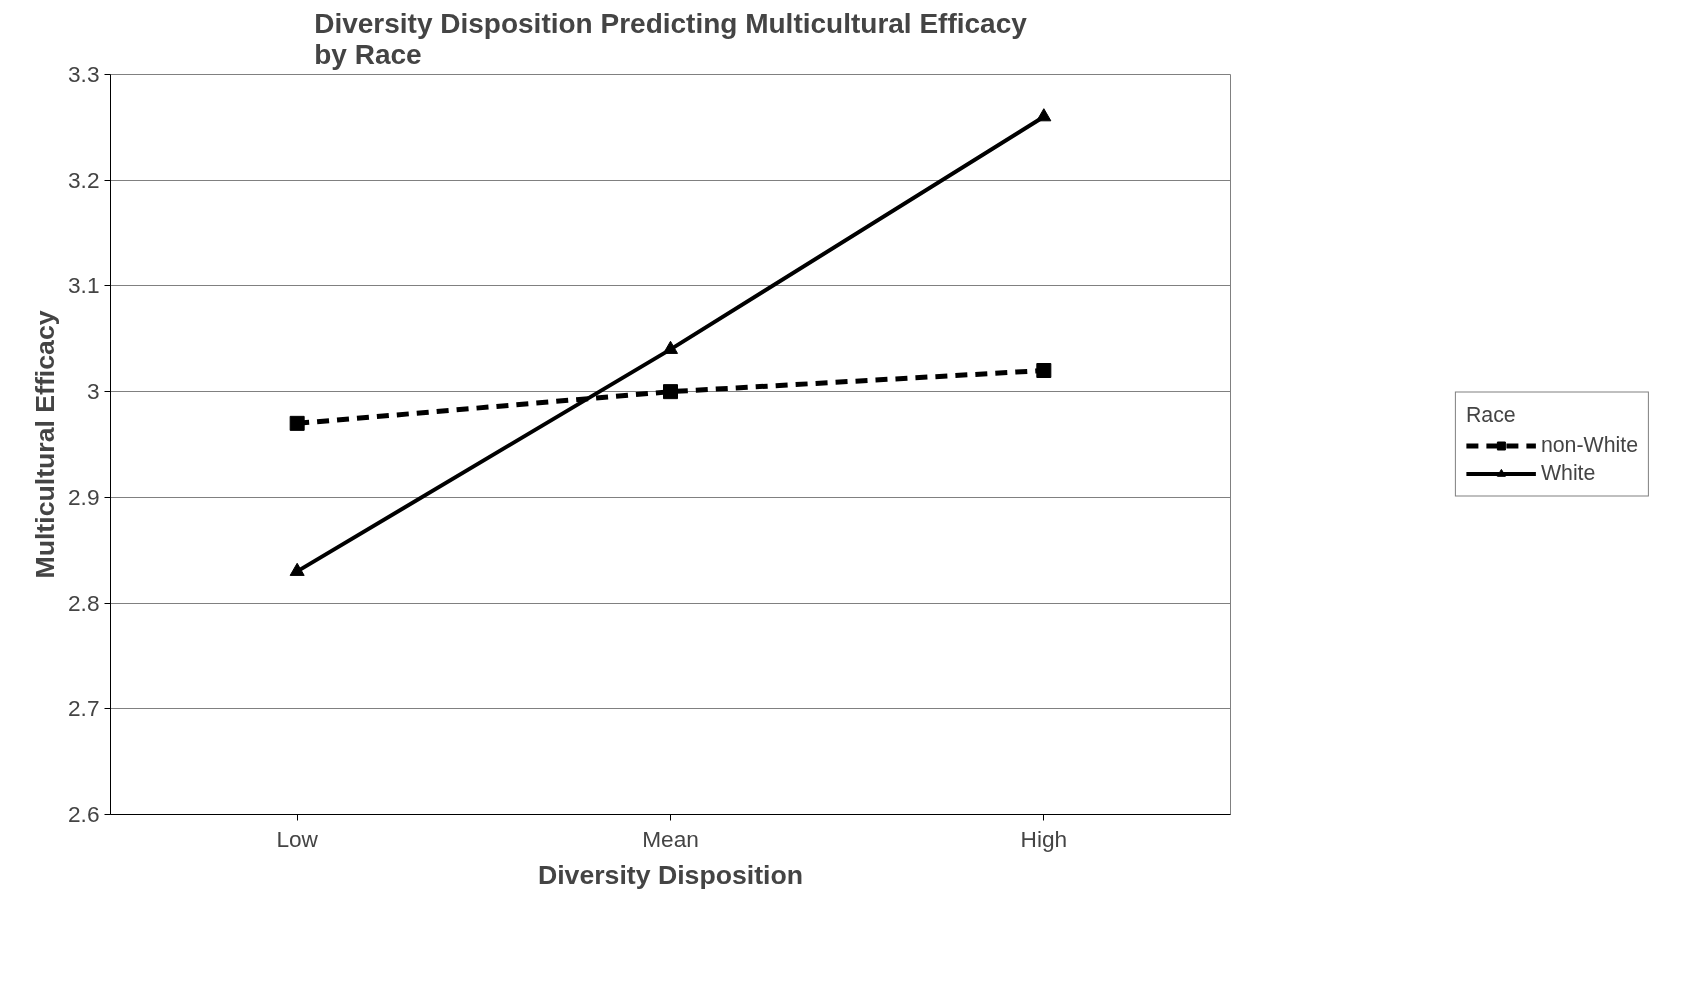  Describe the element at coordinates (84, 602) in the screenshot. I see `y-tick-label: 2.8` at that location.